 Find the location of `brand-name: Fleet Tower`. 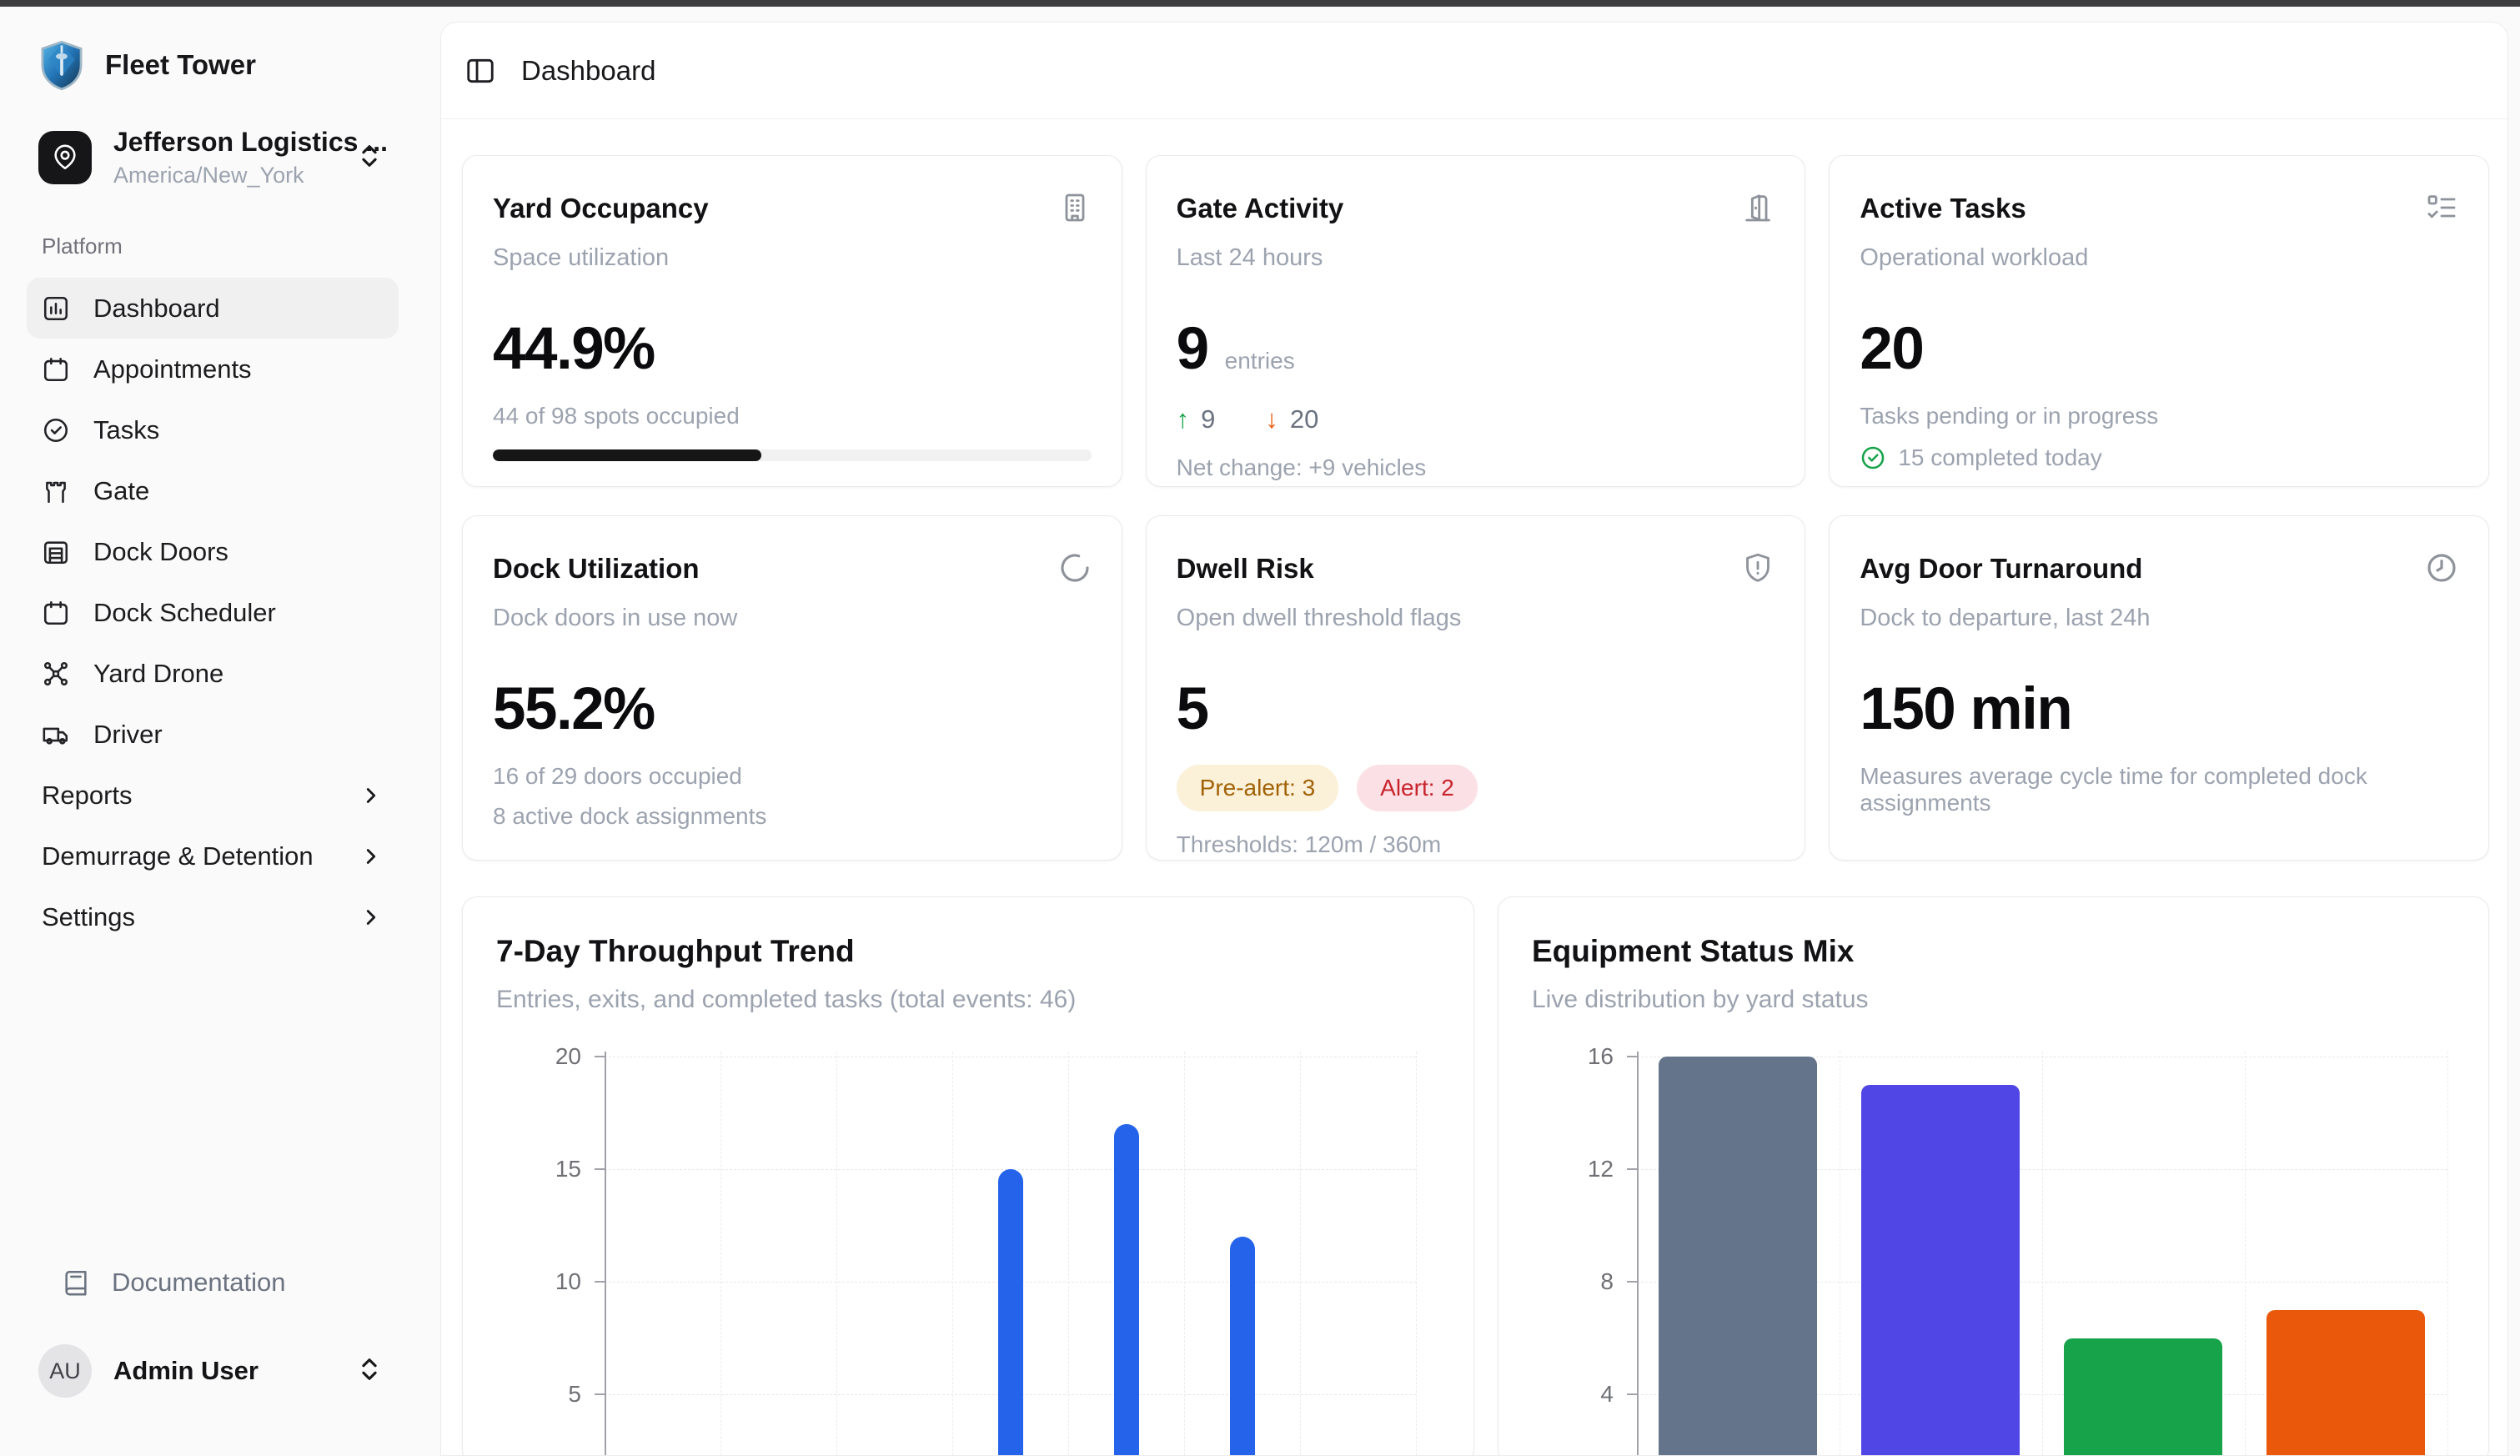

brand-name: Fleet Tower is located at coordinates (180, 65).